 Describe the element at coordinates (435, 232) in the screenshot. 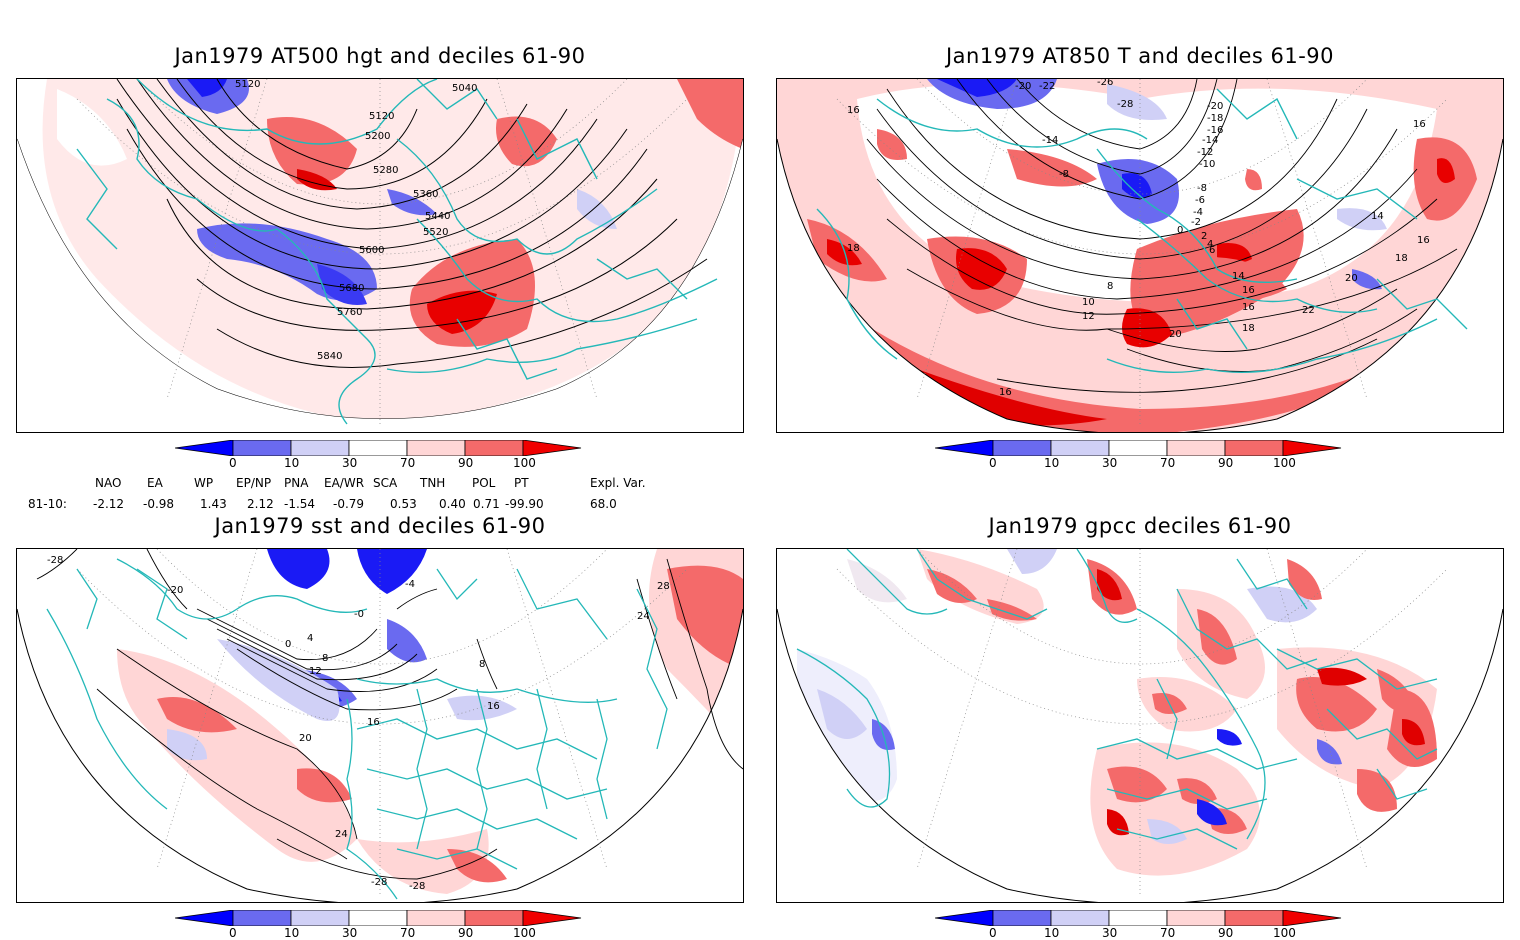

I see `contour-label: 5520` at that location.